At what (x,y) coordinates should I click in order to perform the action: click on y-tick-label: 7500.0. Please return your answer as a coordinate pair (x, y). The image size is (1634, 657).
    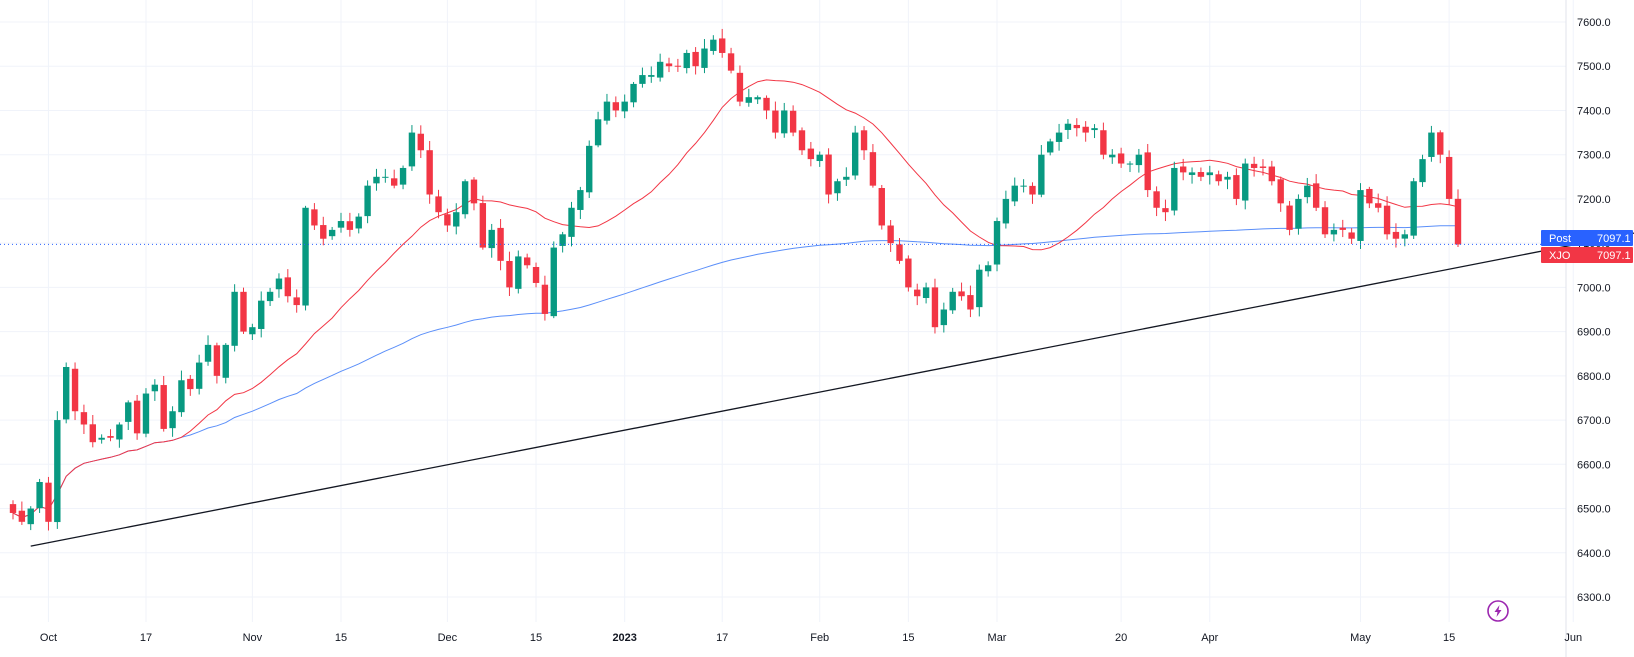
    Looking at the image, I should click on (1594, 67).